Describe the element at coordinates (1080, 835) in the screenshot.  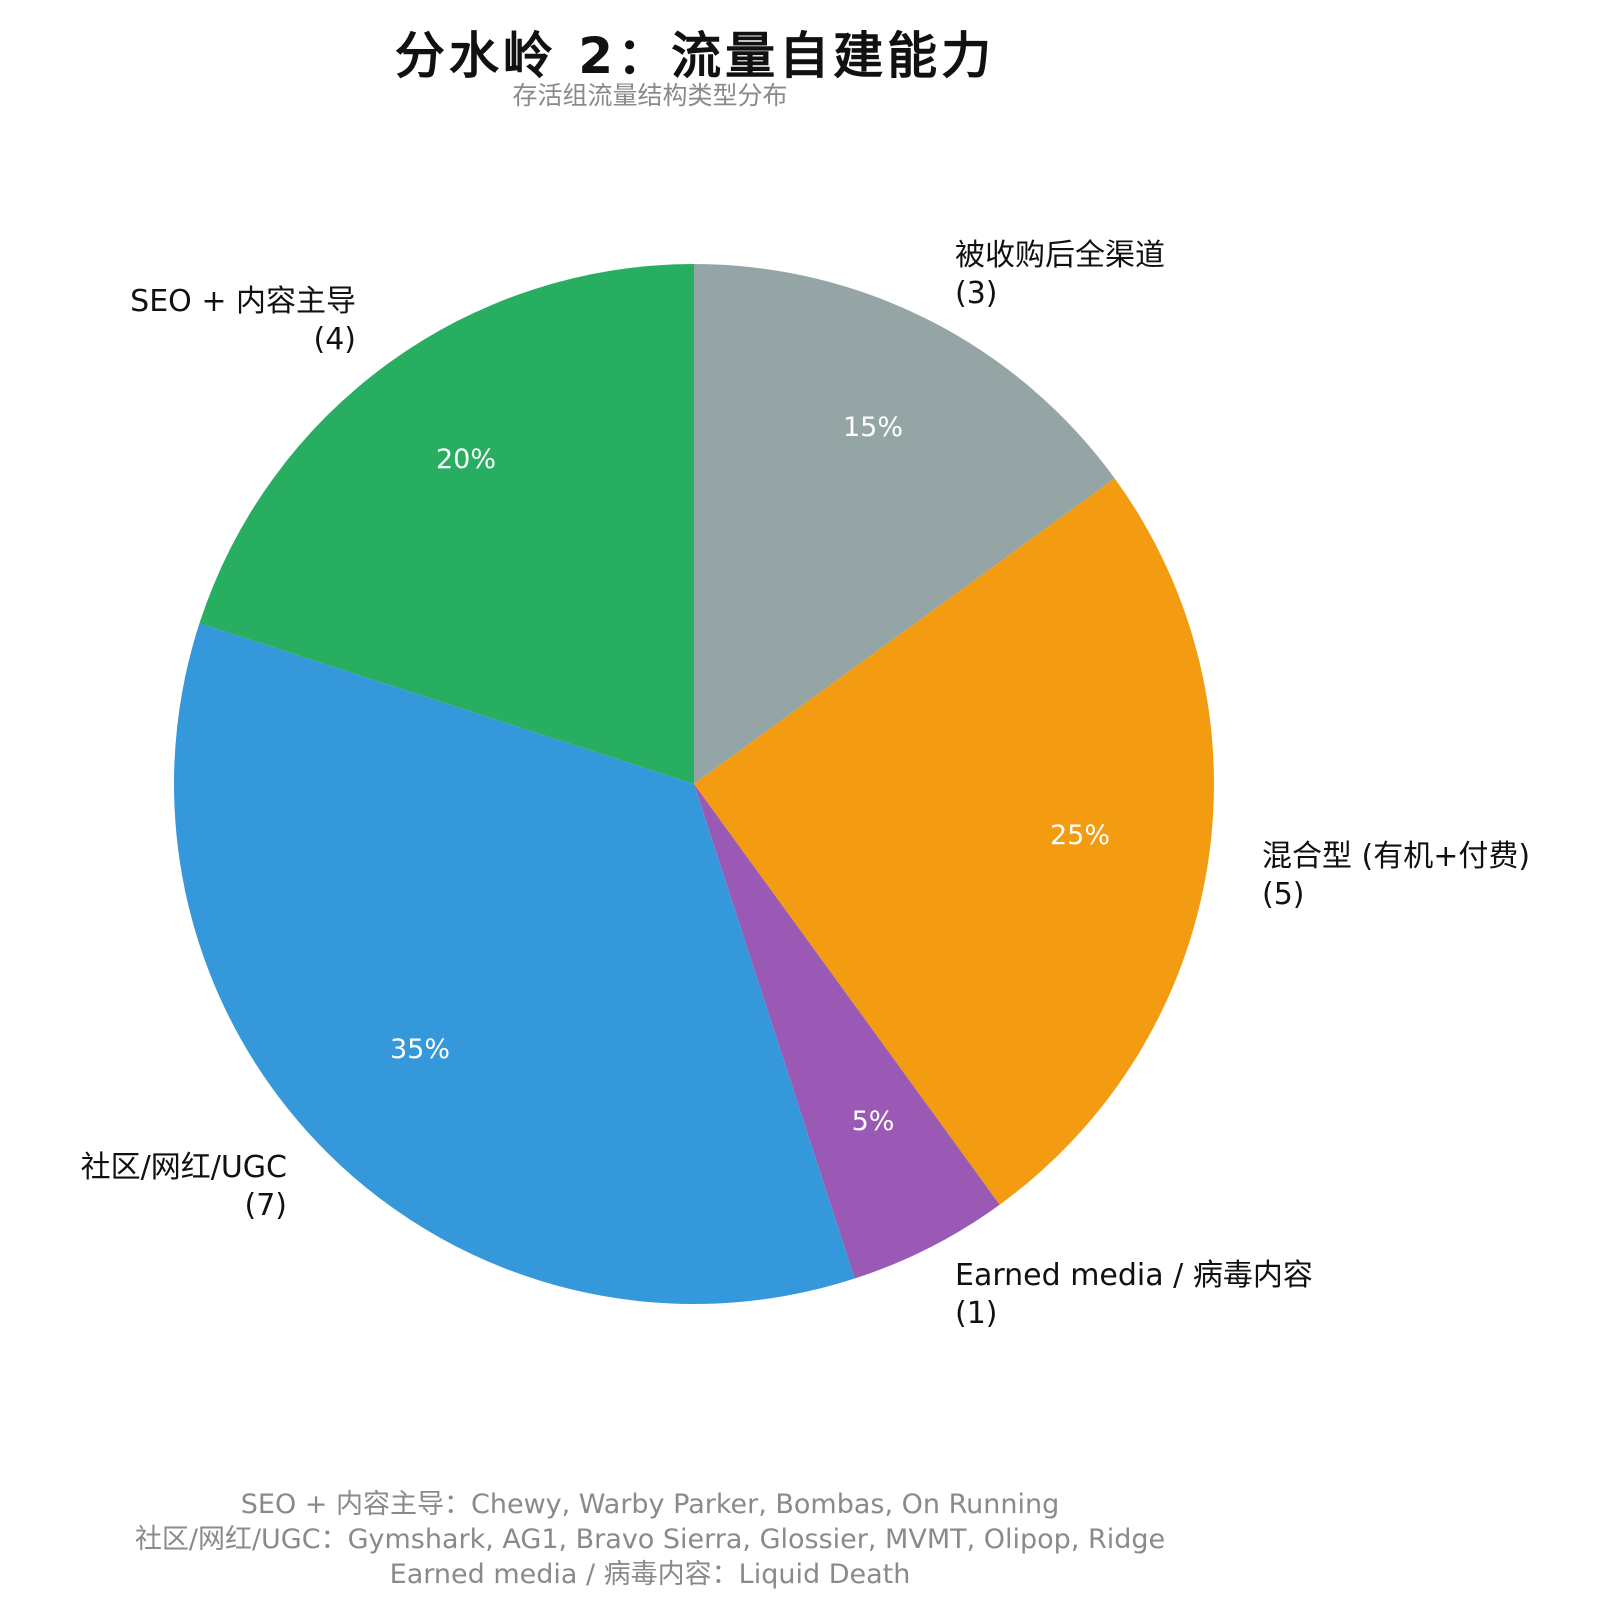
I see `slice-percent-label: 25%` at that location.